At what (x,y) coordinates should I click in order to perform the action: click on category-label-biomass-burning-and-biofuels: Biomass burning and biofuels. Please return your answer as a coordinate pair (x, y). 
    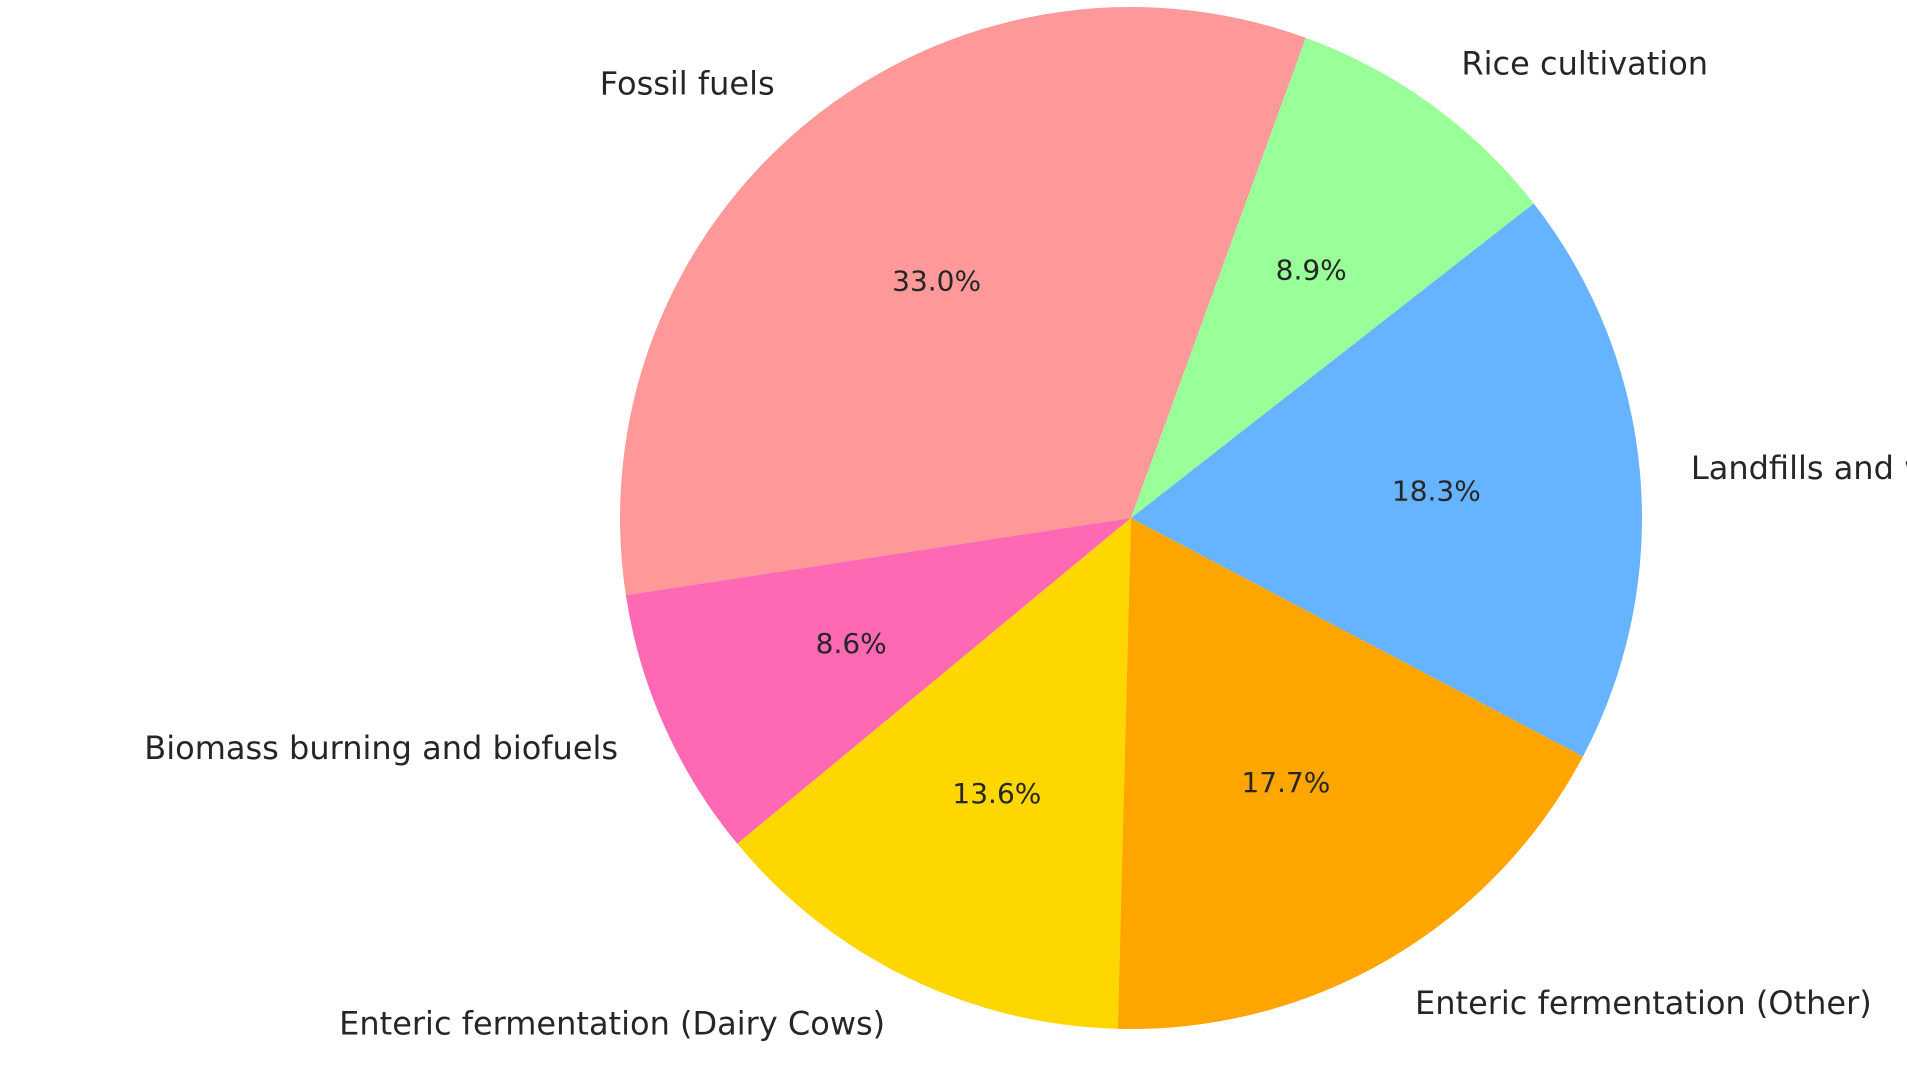
    Looking at the image, I should click on (381, 748).